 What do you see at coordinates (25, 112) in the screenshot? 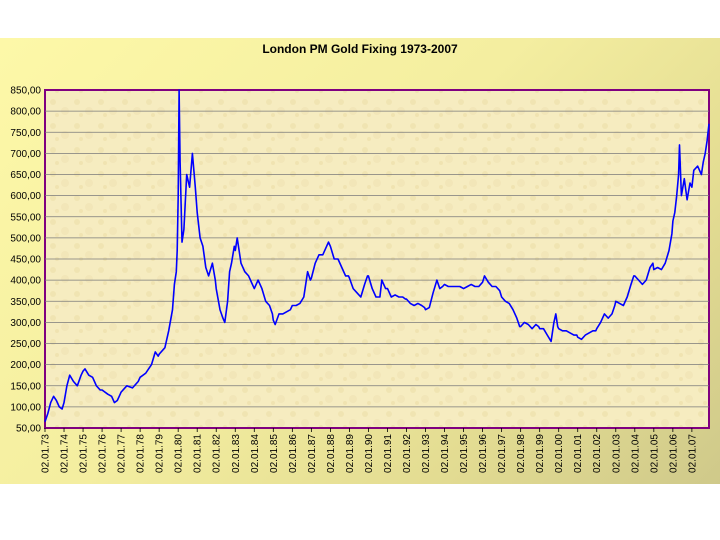
I see `y-tick-label: 800,00` at bounding box center [25, 112].